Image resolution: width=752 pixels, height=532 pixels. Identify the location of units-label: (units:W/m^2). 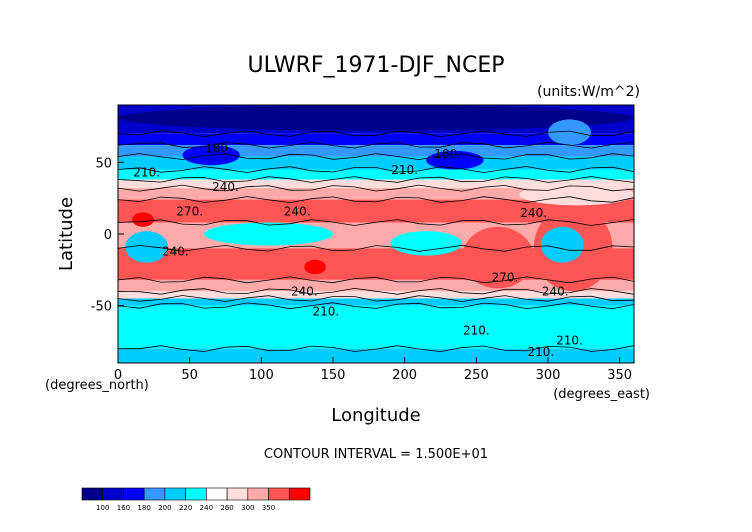
(588, 92).